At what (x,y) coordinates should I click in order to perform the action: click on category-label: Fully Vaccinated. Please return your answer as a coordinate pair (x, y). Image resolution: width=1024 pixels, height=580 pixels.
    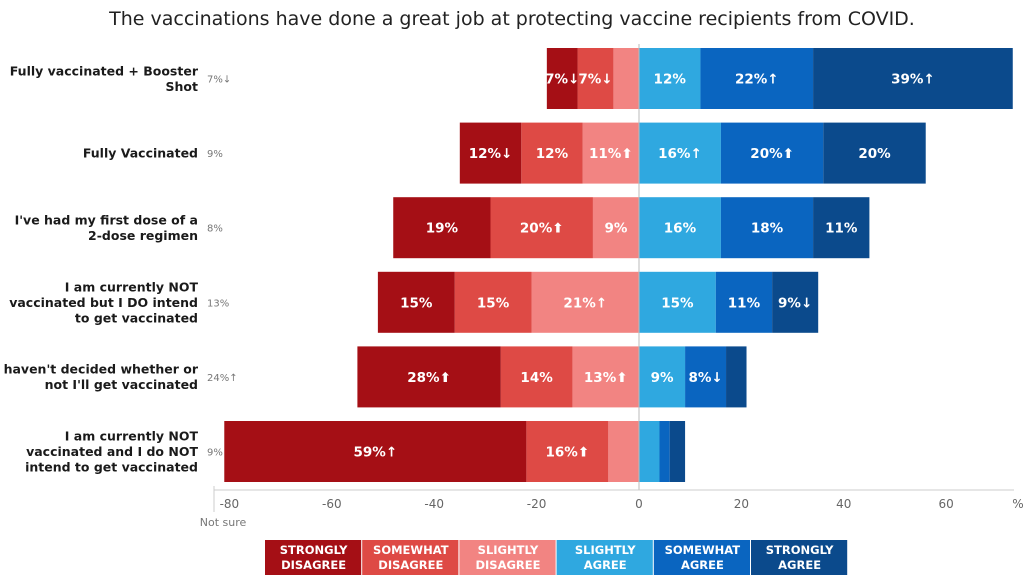
    Looking at the image, I should click on (140, 153).